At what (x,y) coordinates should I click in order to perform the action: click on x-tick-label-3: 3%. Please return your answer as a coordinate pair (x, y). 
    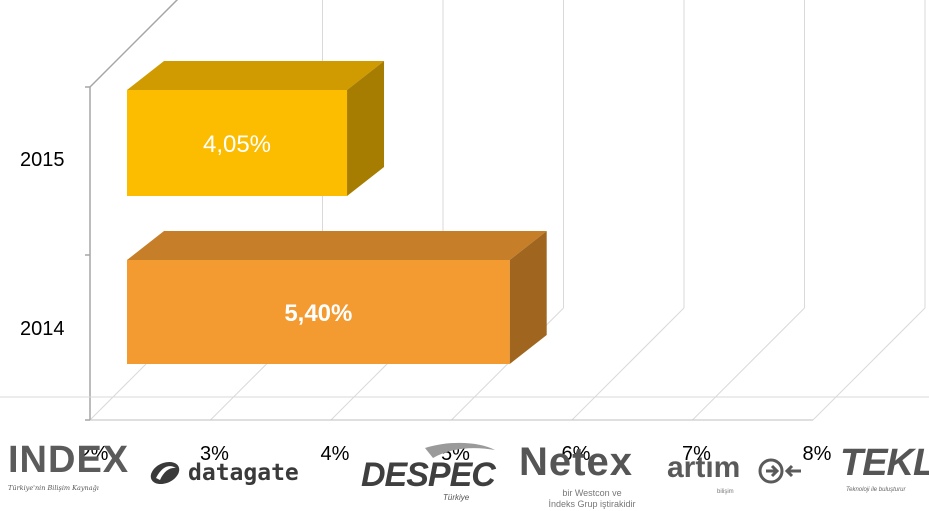
    Looking at the image, I should click on (214, 454).